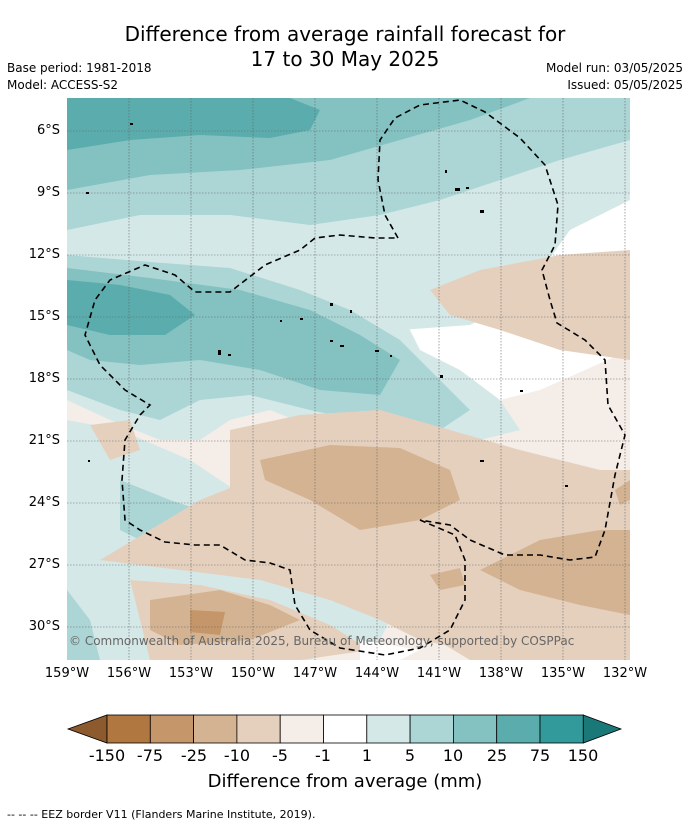 The width and height of the screenshot is (690, 827). I want to click on colorbar-label: -25, so click(194, 755).